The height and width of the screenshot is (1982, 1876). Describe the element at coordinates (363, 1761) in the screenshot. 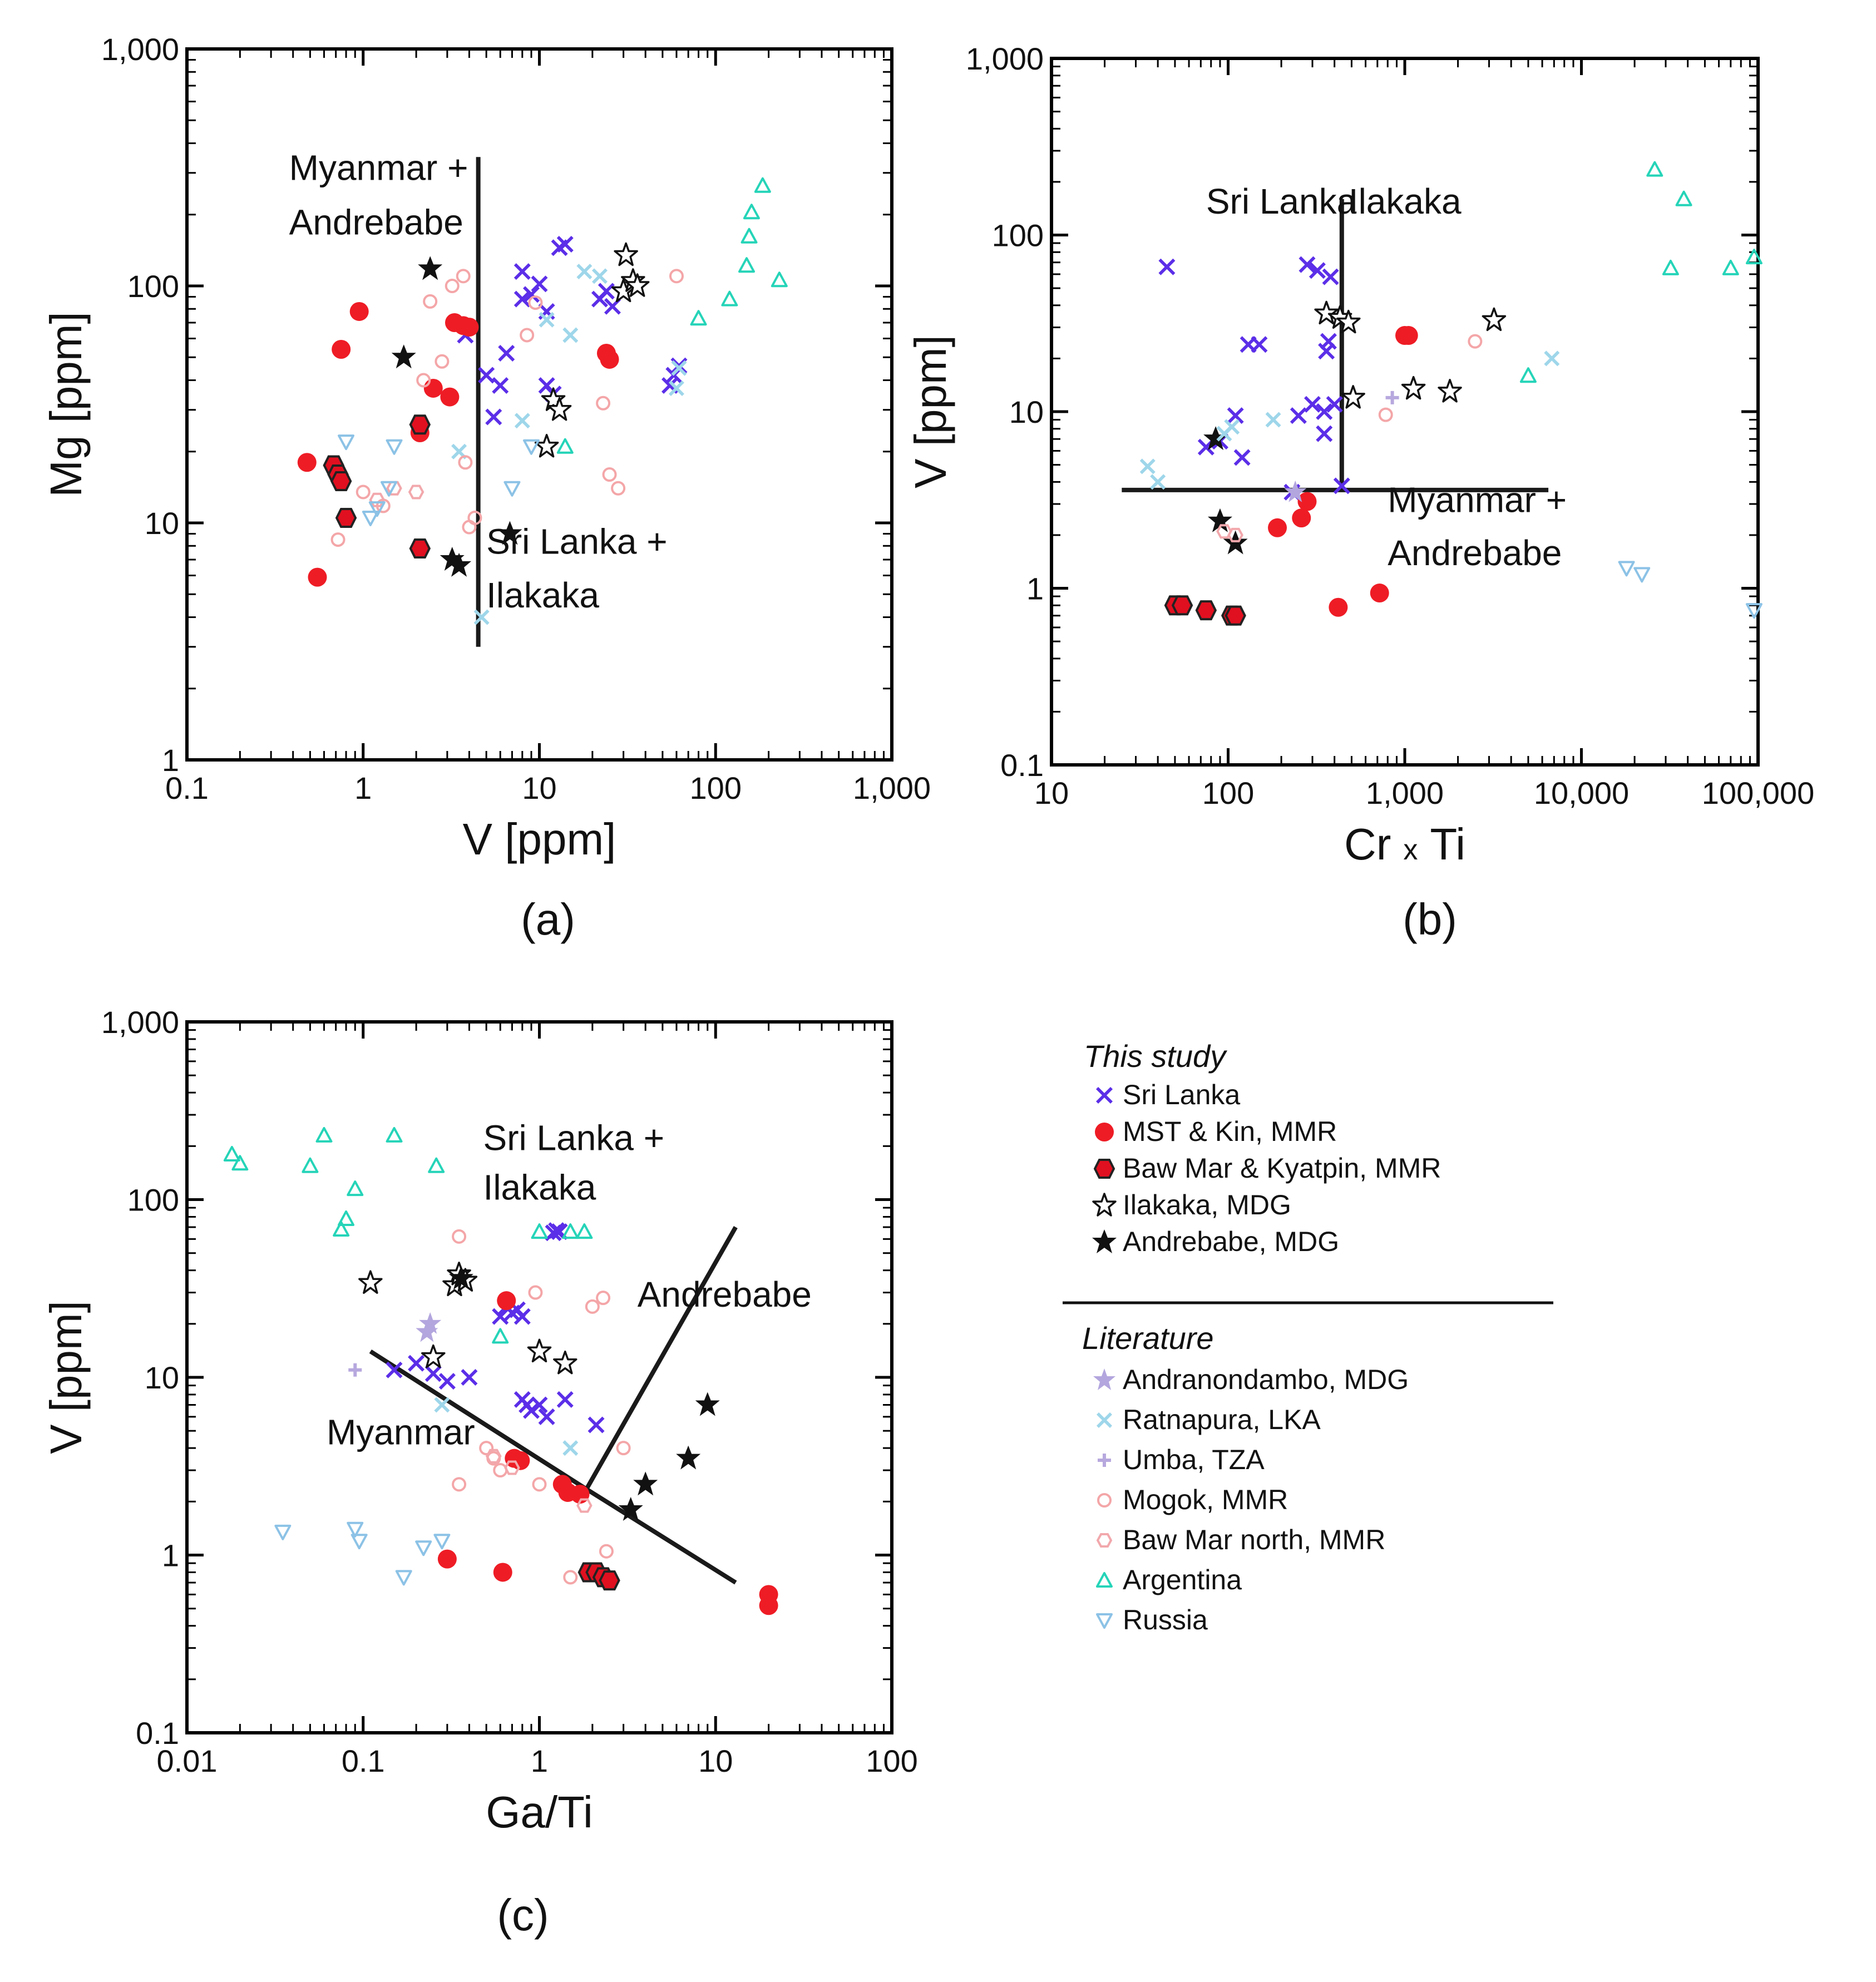

I see `x-tick-label: 0.1` at that location.